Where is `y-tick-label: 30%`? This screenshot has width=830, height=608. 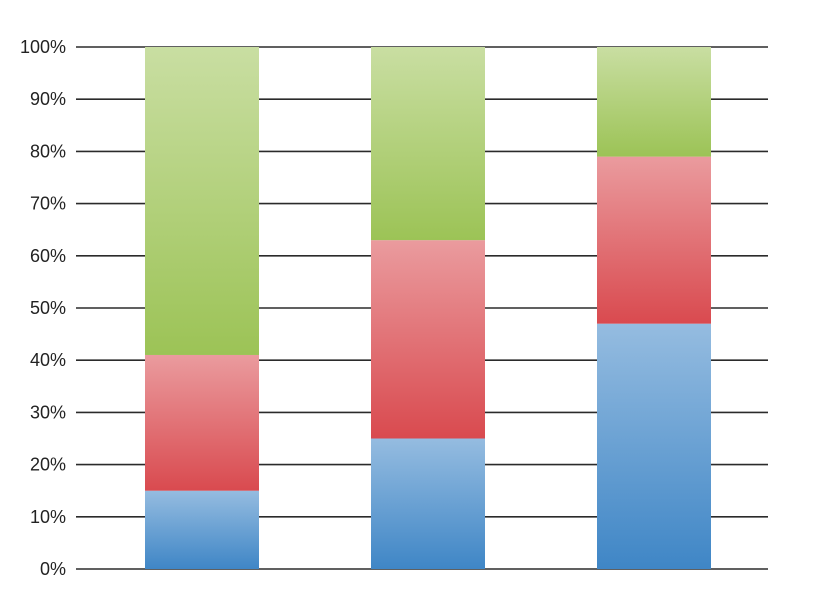 y-tick-label: 30% is located at coordinates (48, 412).